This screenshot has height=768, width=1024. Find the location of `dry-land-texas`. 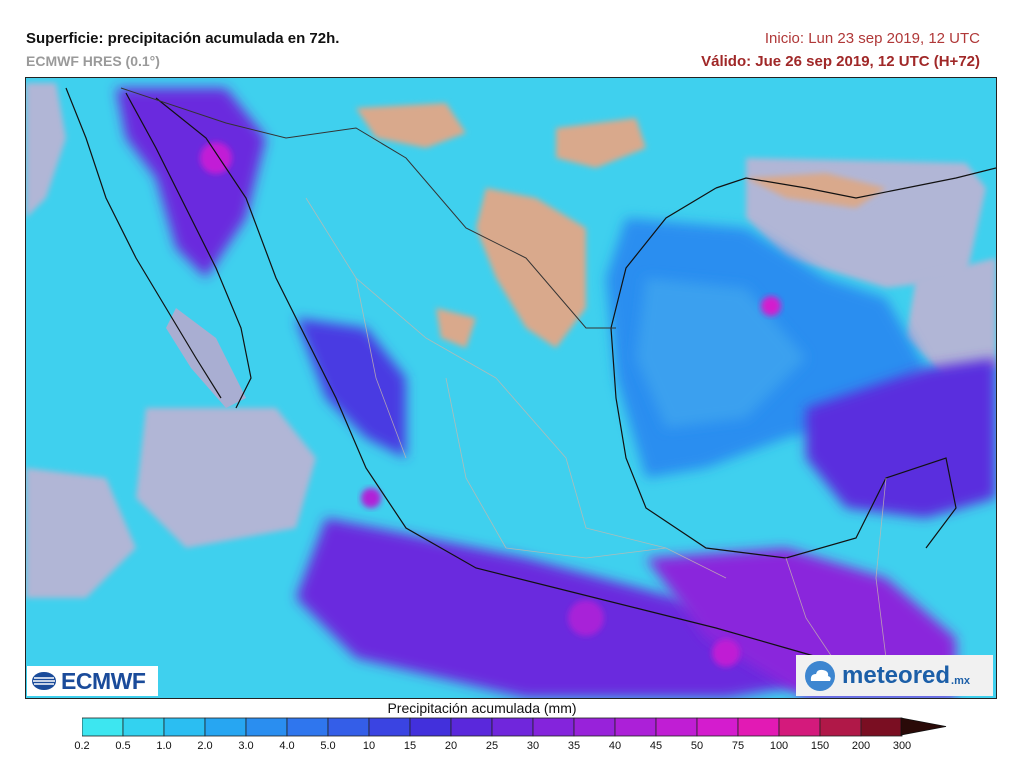

dry-land-texas is located at coordinates (411, 125).